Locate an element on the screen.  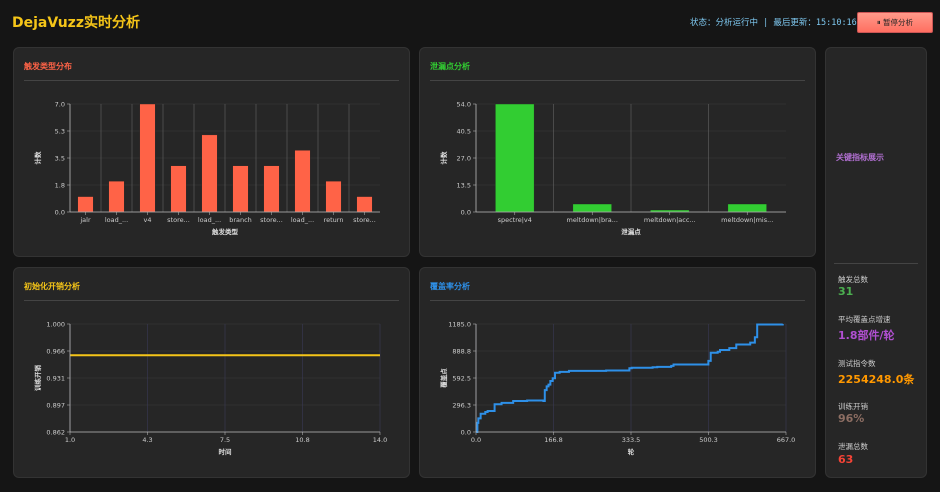
x-tick-label: 166.8 is located at coordinates (553, 440).